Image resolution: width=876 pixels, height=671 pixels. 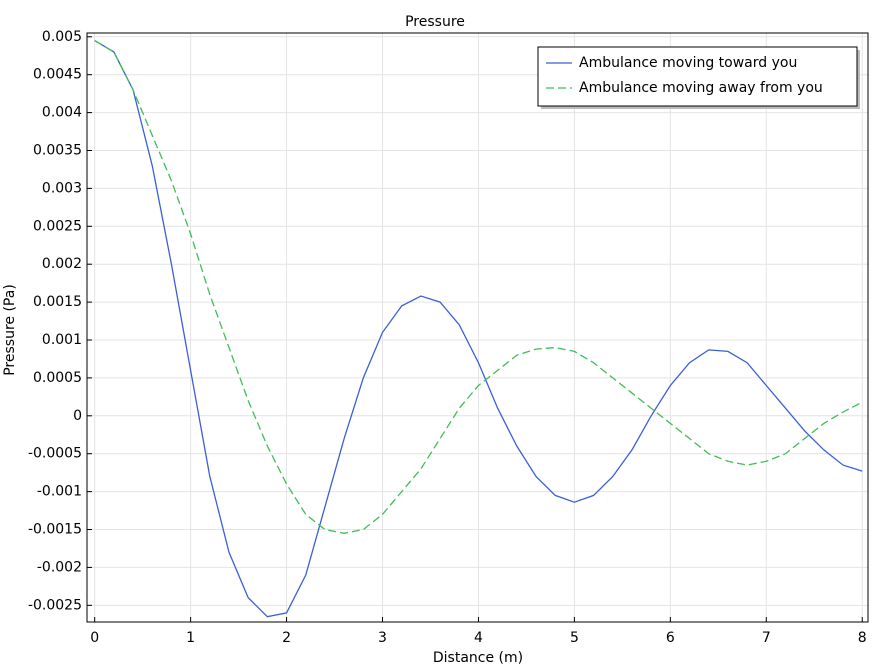 What do you see at coordinates (94, 638) in the screenshot?
I see `x-tick-label: 0` at bounding box center [94, 638].